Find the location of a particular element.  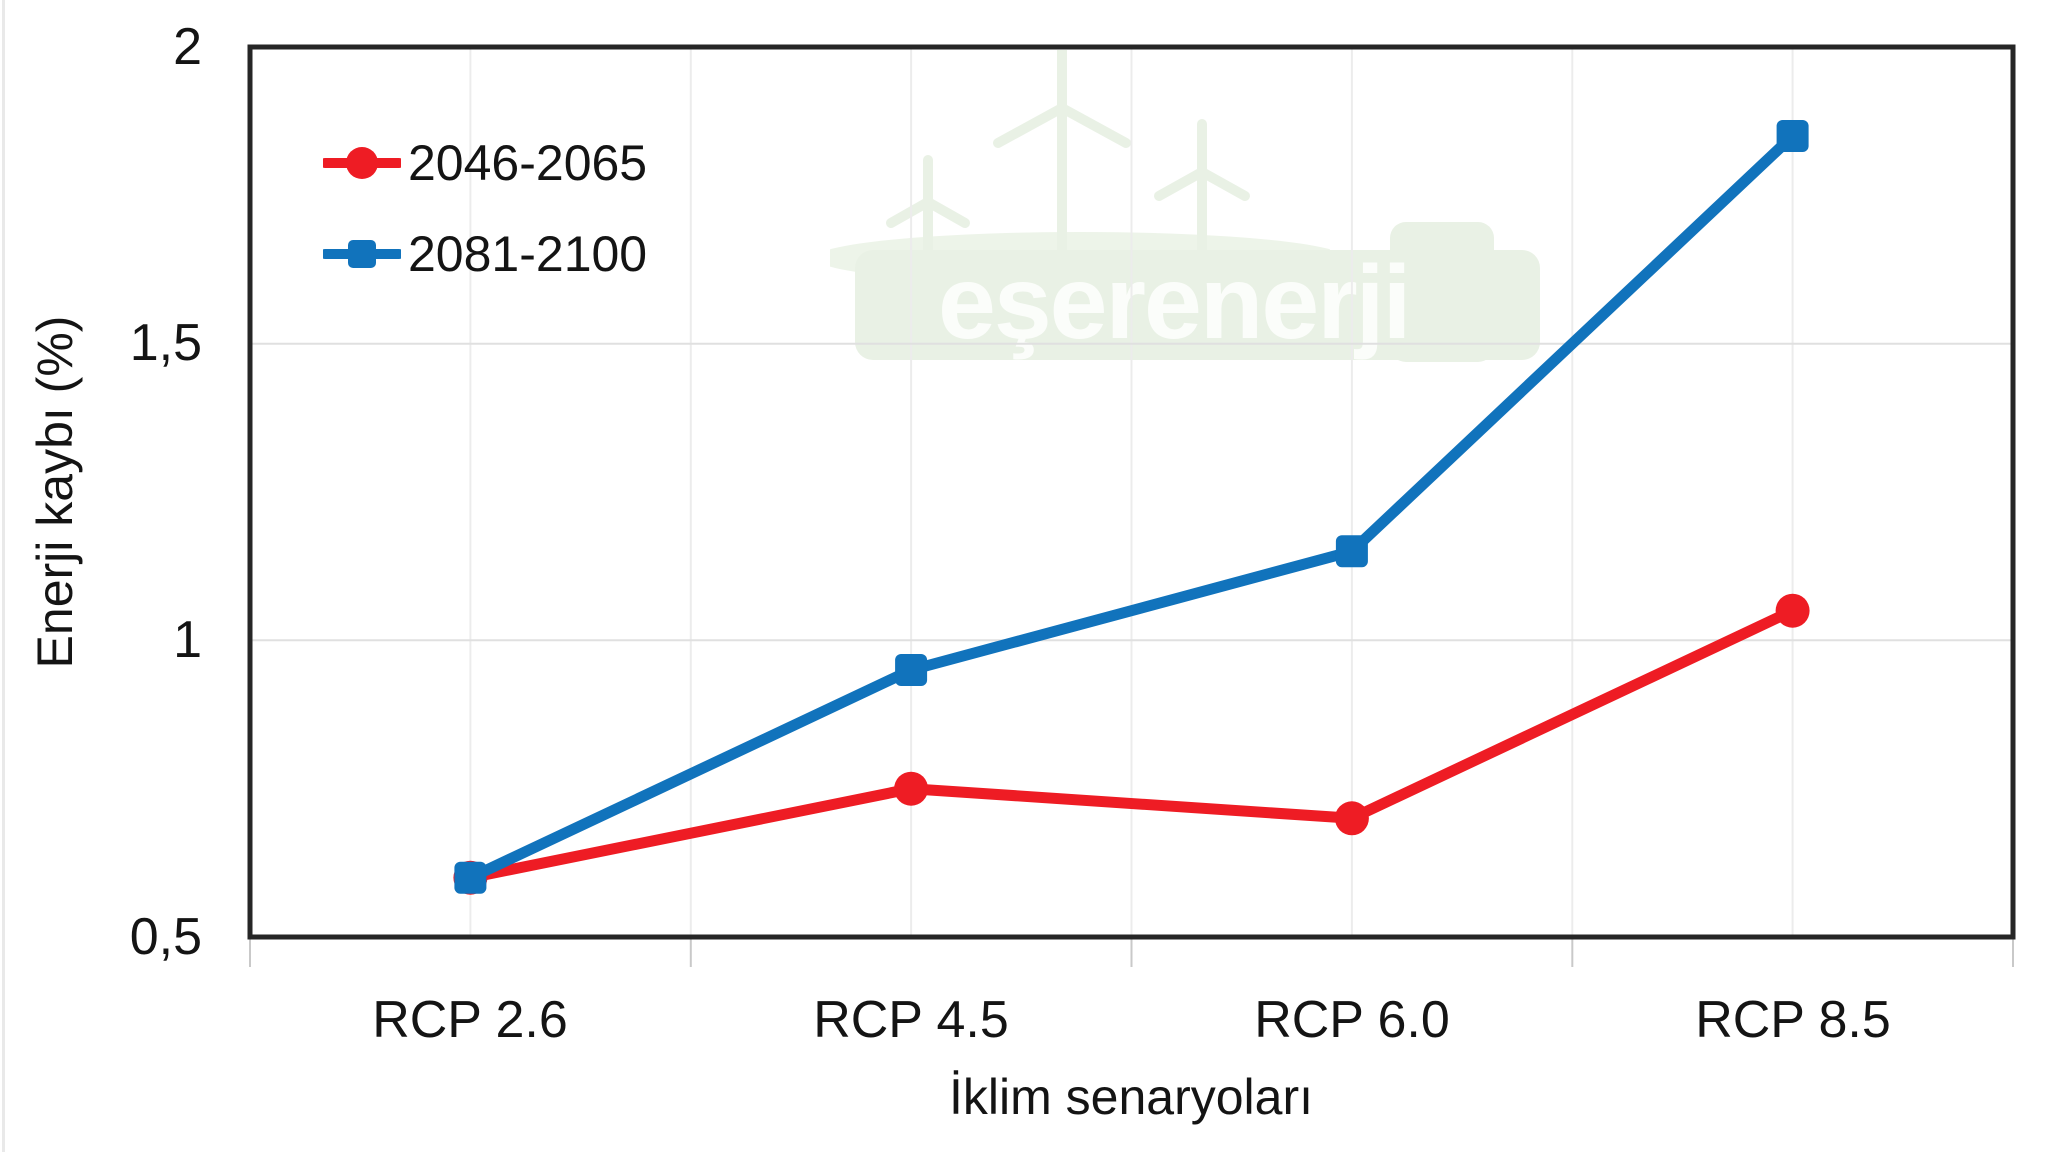

data-point-2046-2065-RCP 8.5 is located at coordinates (1792, 610).